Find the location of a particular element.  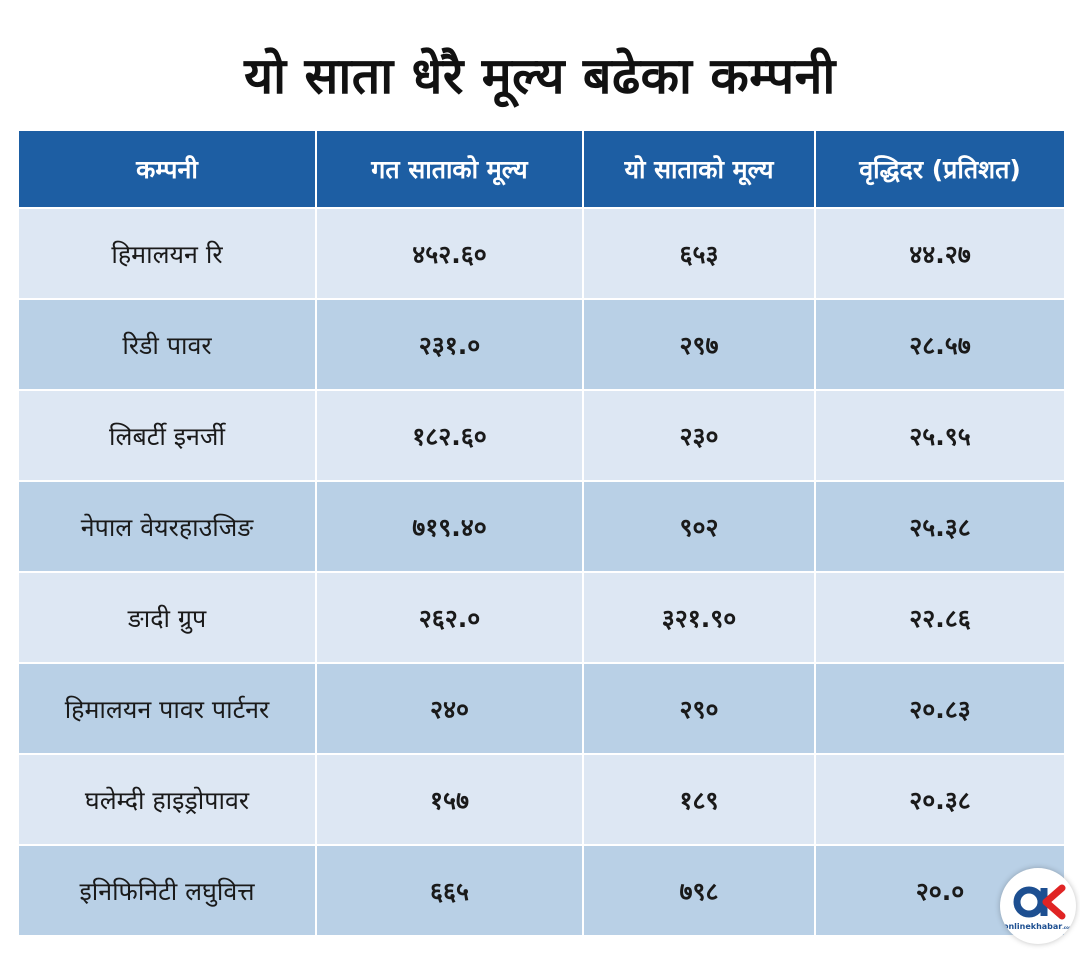

logo-o-mark is located at coordinates (1029, 902).